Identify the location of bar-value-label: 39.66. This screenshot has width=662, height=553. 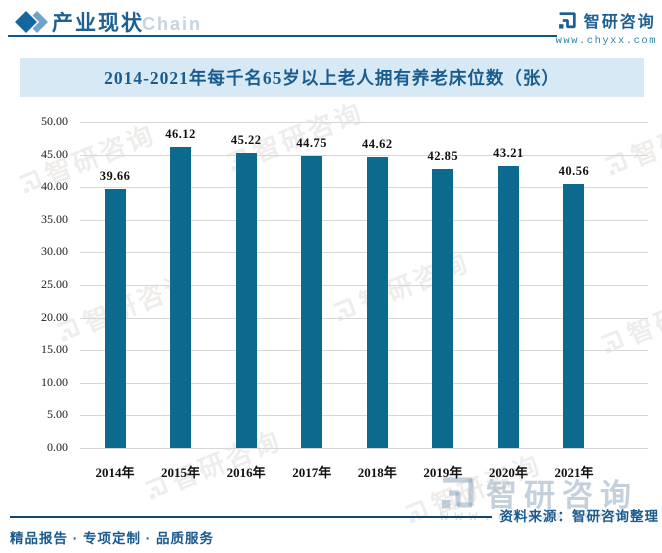
(115, 176).